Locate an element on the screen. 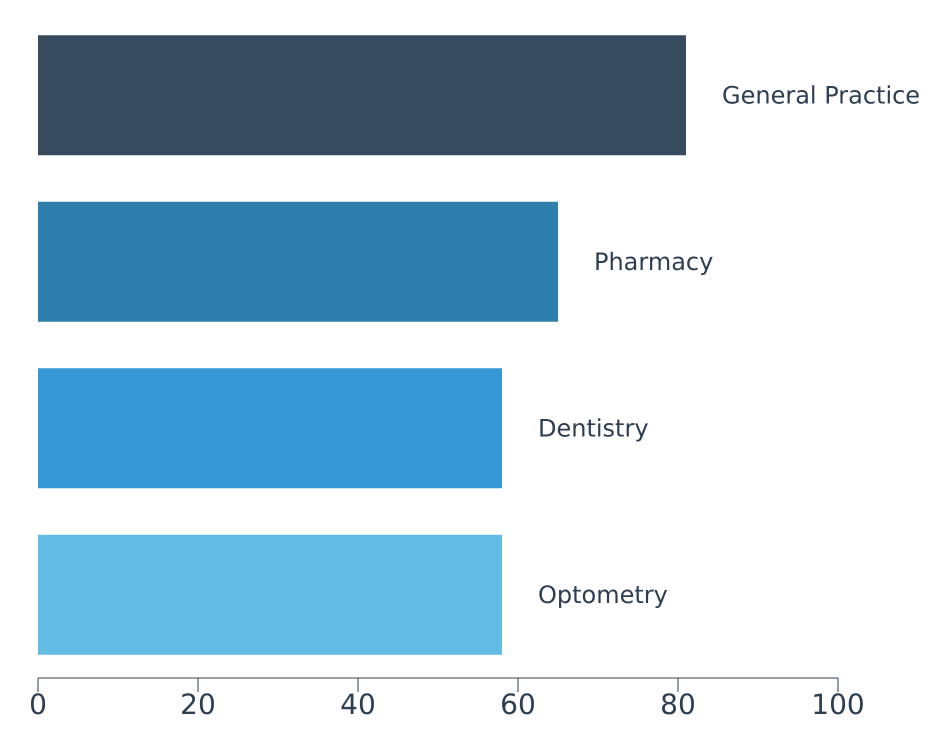 This screenshot has width=938, height=740. y-tick-label: Dentistry is located at coordinates (593, 428).